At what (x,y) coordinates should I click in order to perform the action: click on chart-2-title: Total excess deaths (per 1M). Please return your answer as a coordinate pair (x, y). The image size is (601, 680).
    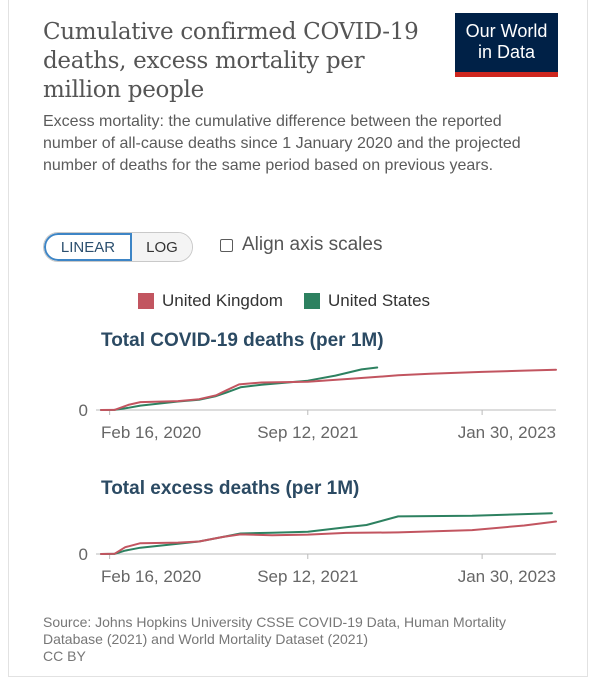
    Looking at the image, I should click on (230, 488).